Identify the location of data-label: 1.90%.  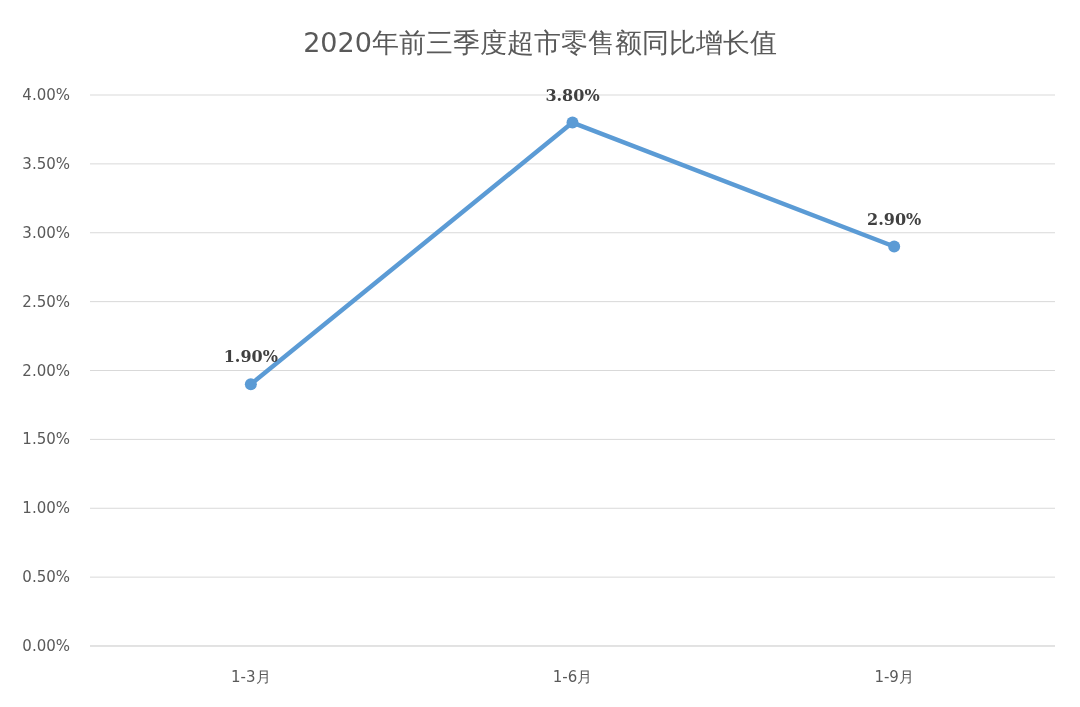
(250, 357).